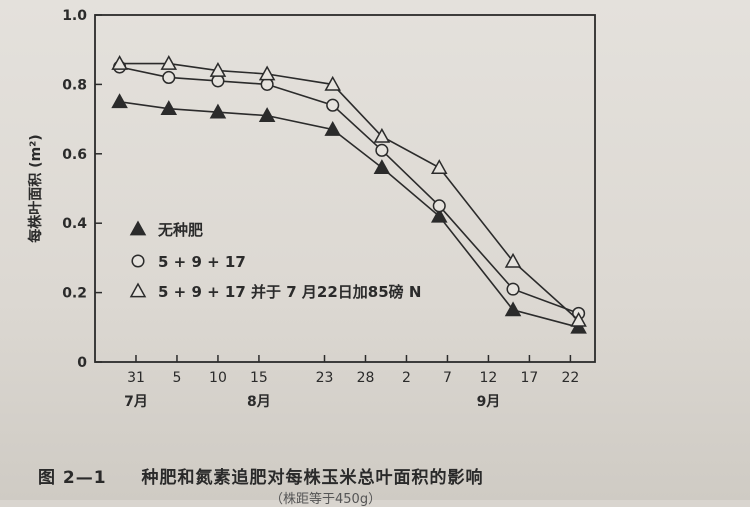  I want to click on y-tick-label: 0, so click(82, 363).